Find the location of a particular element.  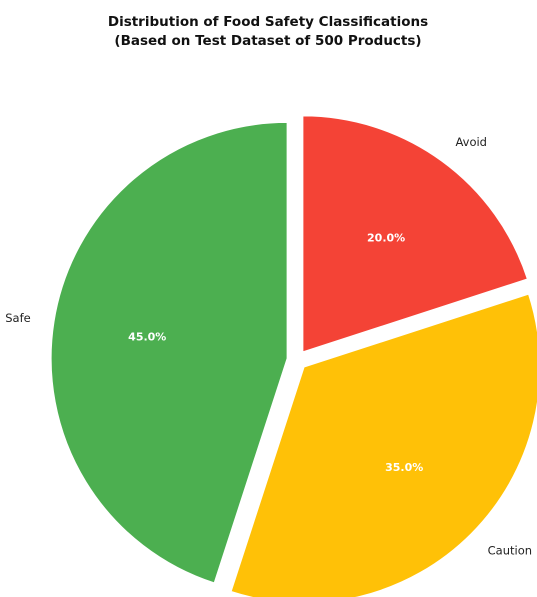

slice-percent-label-safe: 45.0% is located at coordinates (147, 336).